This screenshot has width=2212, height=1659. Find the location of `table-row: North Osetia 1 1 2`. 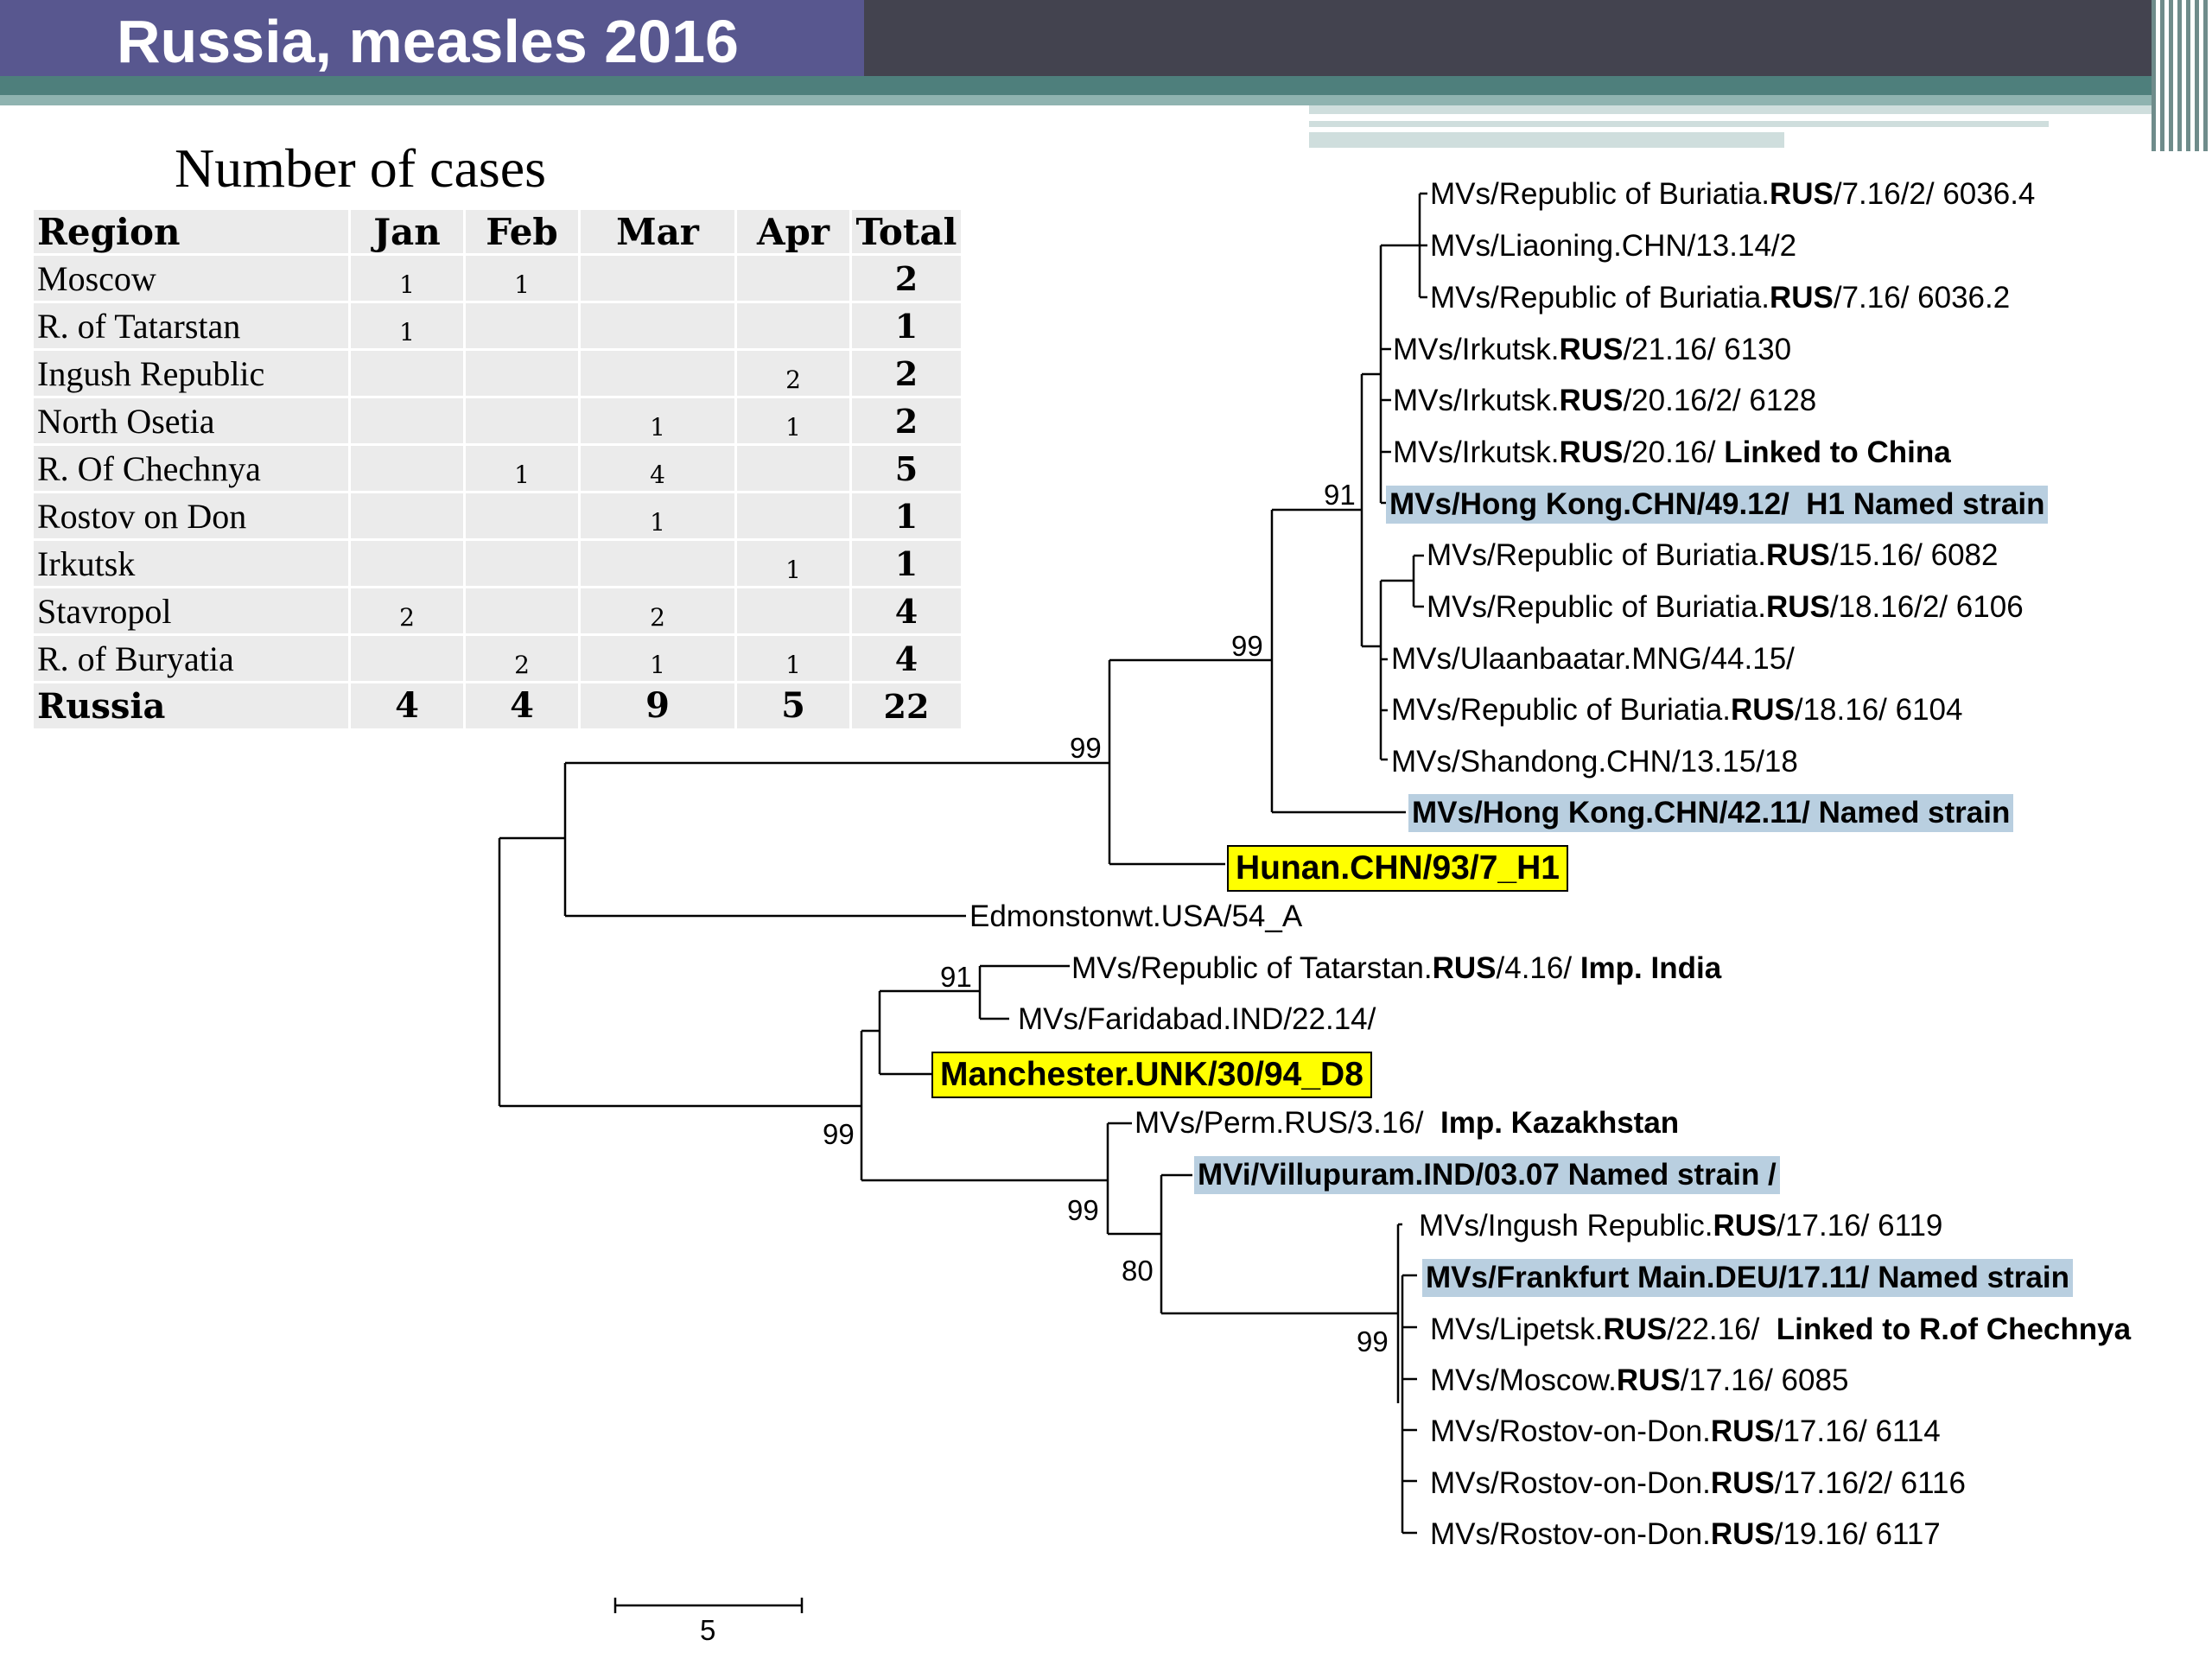

table-row: North Osetia 1 1 2 is located at coordinates (497, 420).